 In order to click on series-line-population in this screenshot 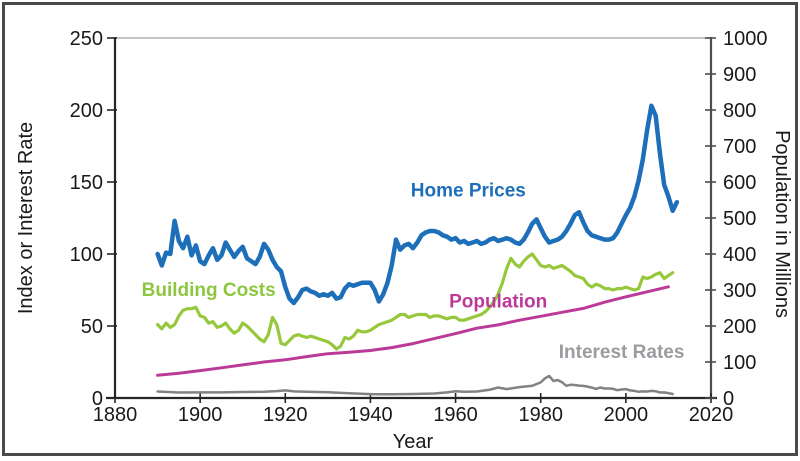, I will do `click(413, 331)`.